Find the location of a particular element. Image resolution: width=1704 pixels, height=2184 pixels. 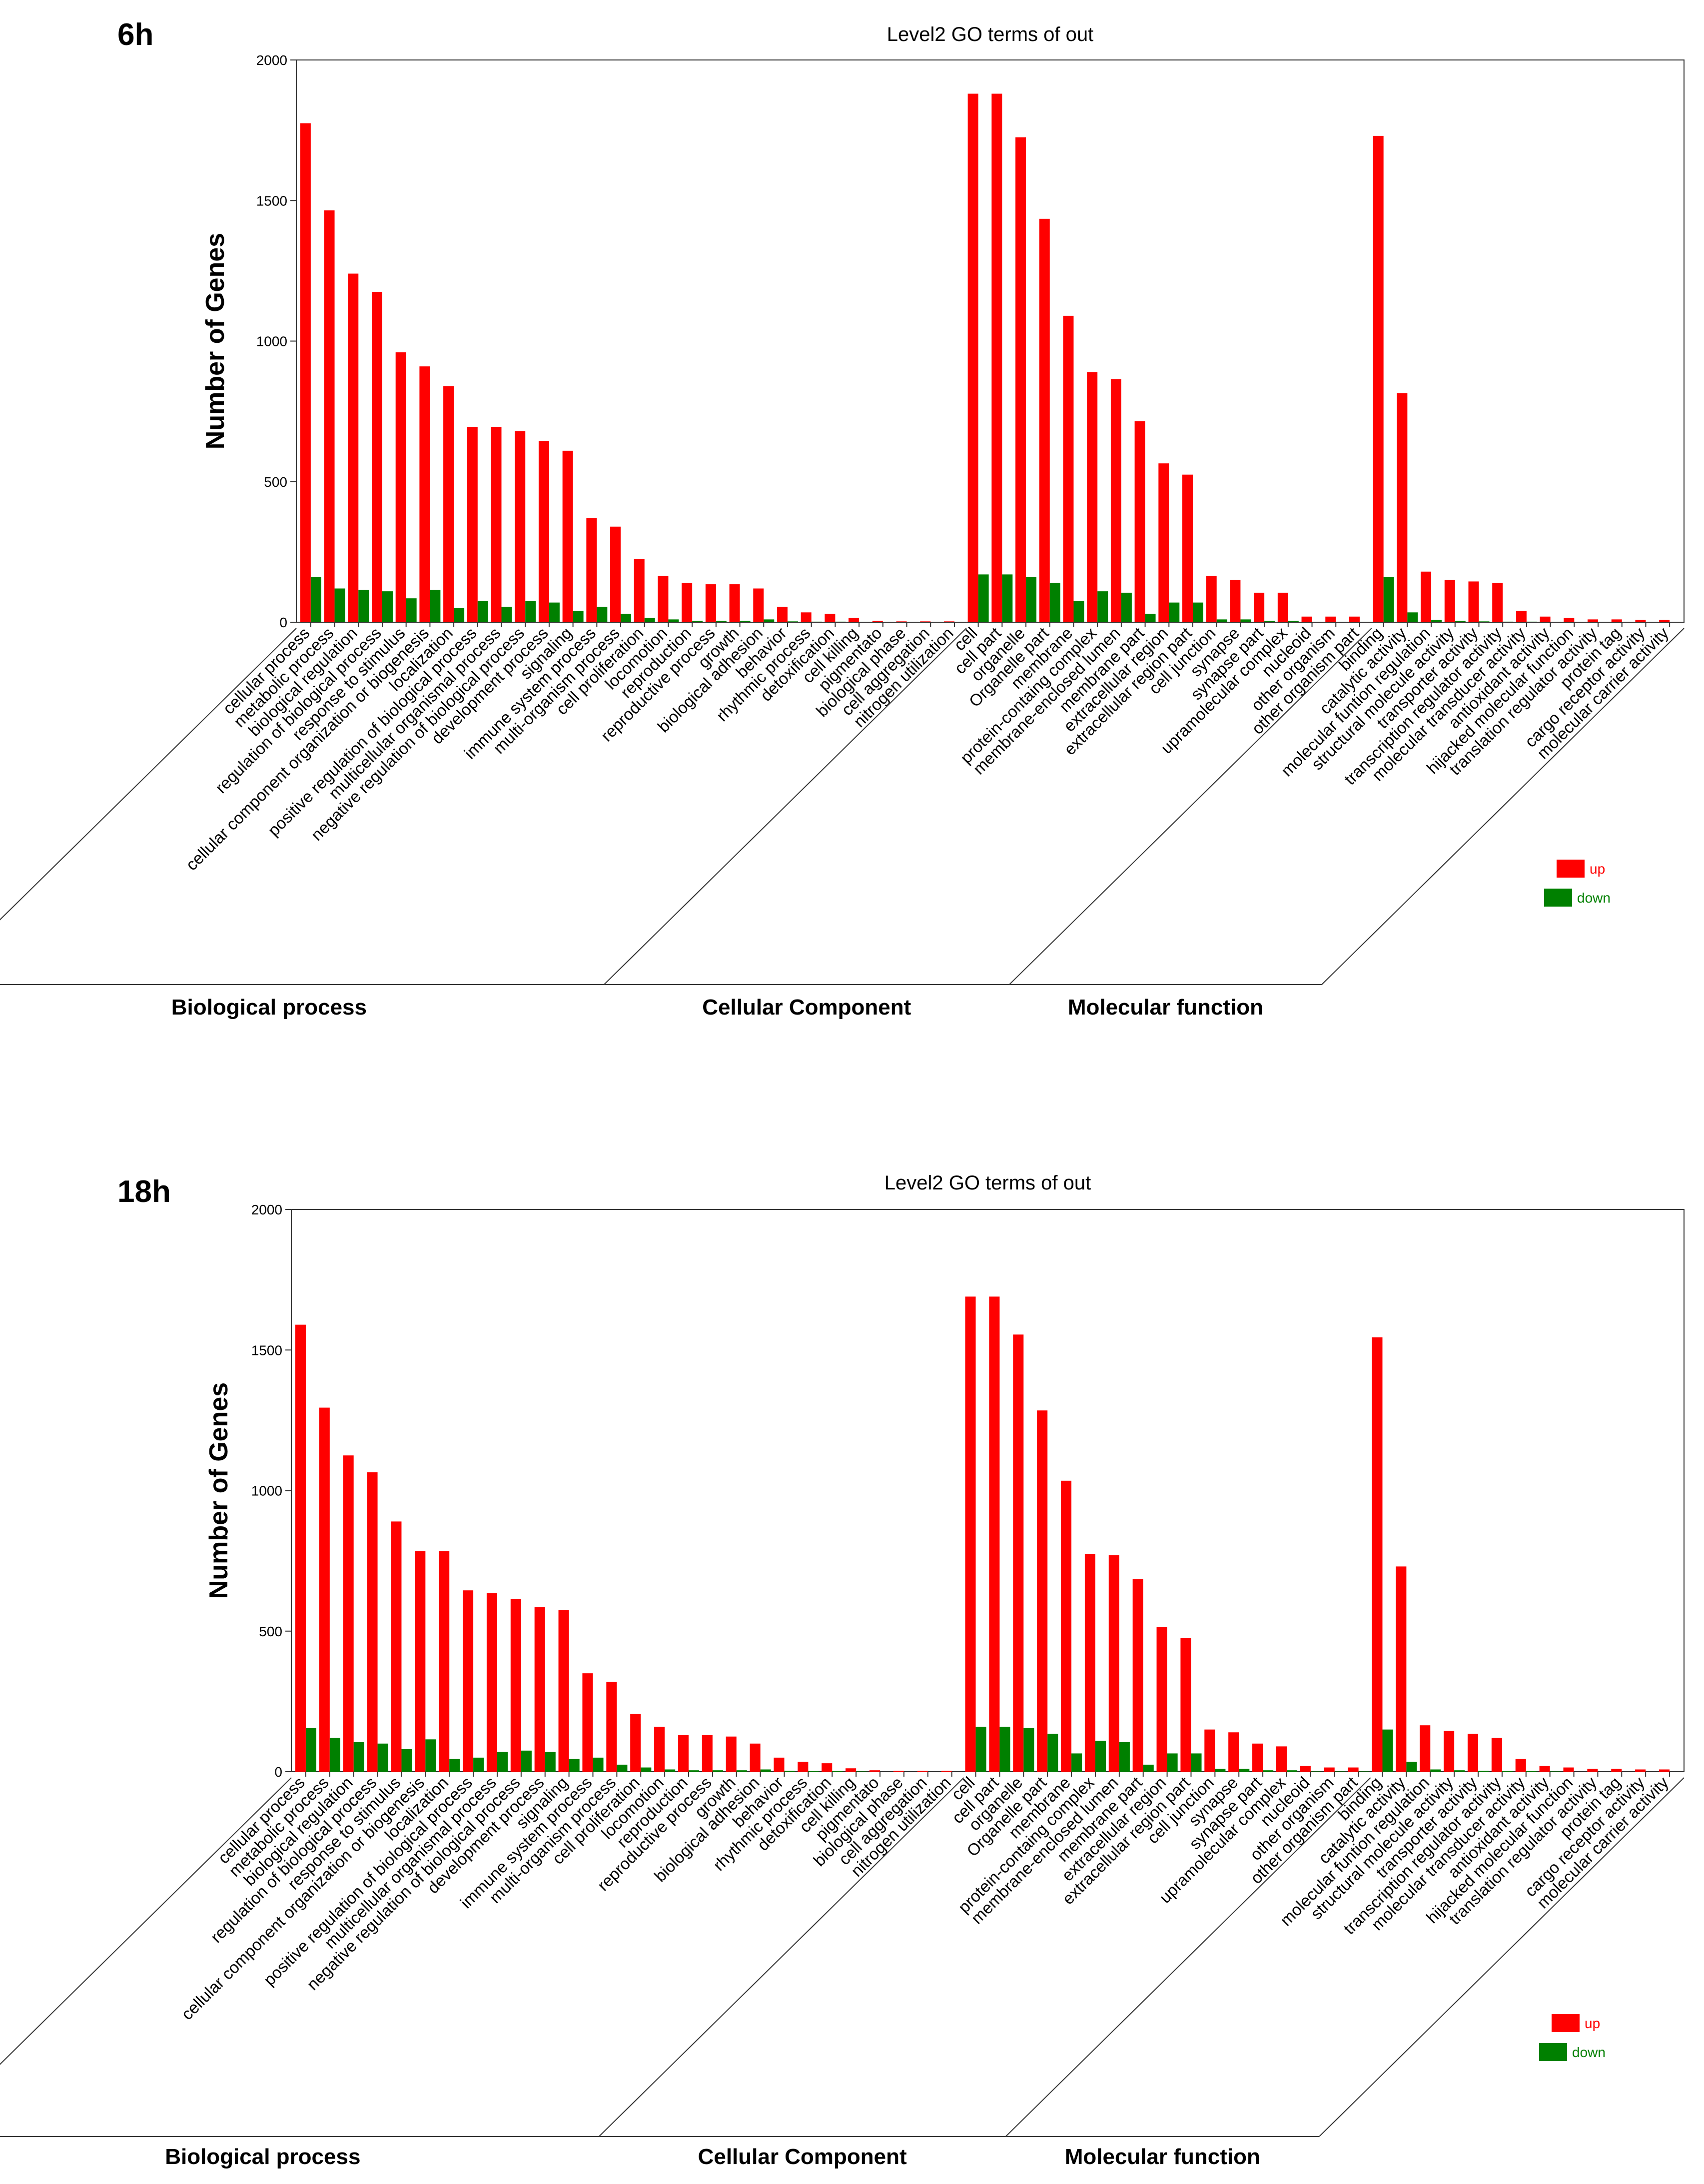

y-tick-label: 2000 is located at coordinates (266, 1209).